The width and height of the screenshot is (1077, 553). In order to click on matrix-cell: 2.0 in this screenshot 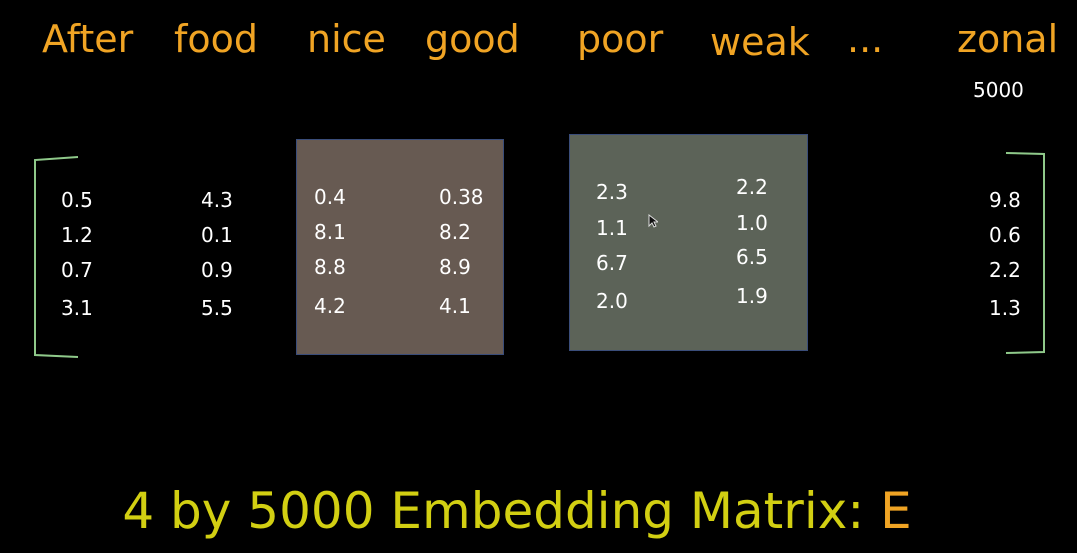, I will do `click(612, 301)`.